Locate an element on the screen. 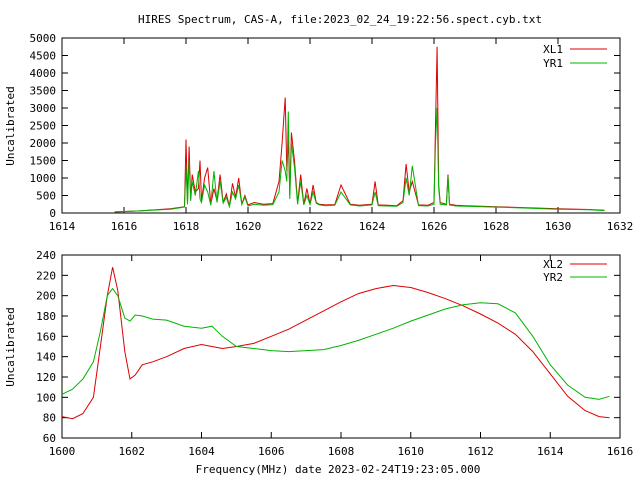 This screenshot has height=480, width=640. bottom-xtick-label: 1600 is located at coordinates (62, 451).